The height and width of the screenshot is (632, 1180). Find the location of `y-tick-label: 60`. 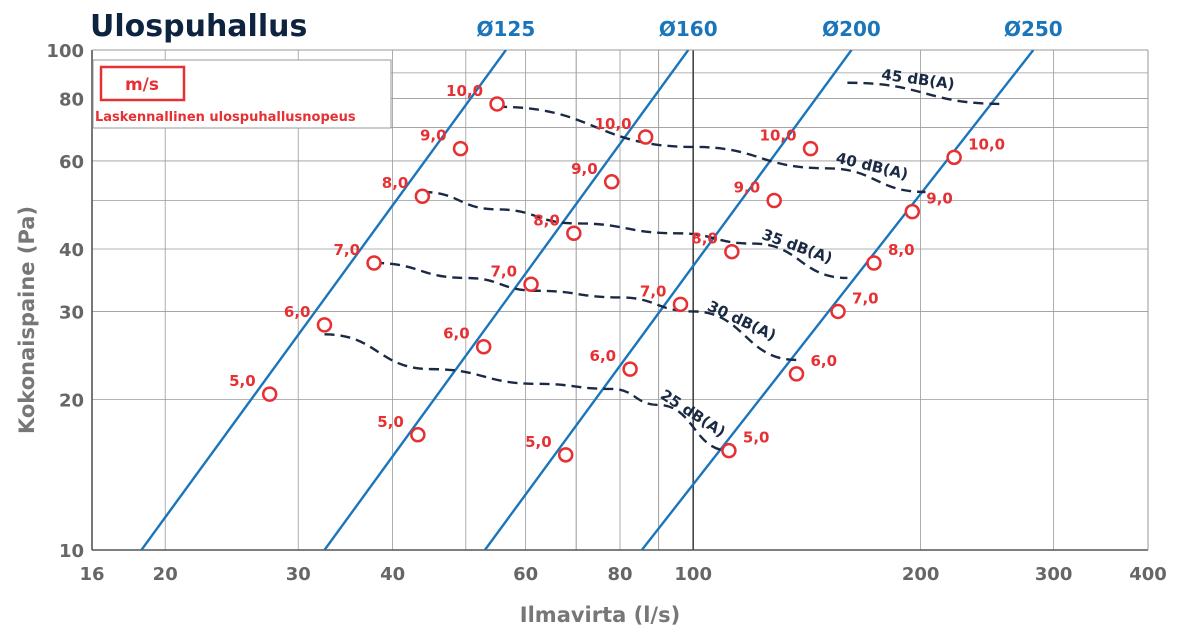

y-tick-label: 60 is located at coordinates (71, 162).